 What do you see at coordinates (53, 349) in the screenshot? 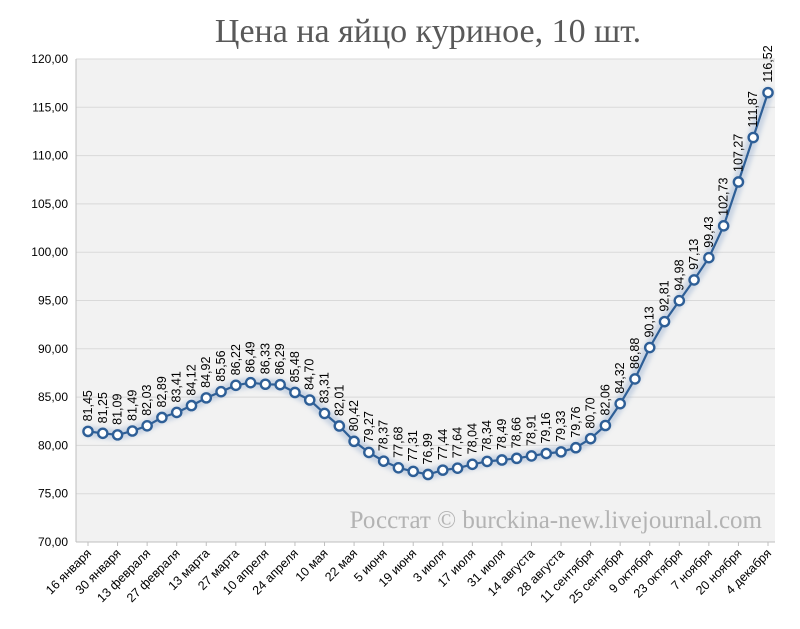
I see `y-tick-label: 90,00` at bounding box center [53, 349].